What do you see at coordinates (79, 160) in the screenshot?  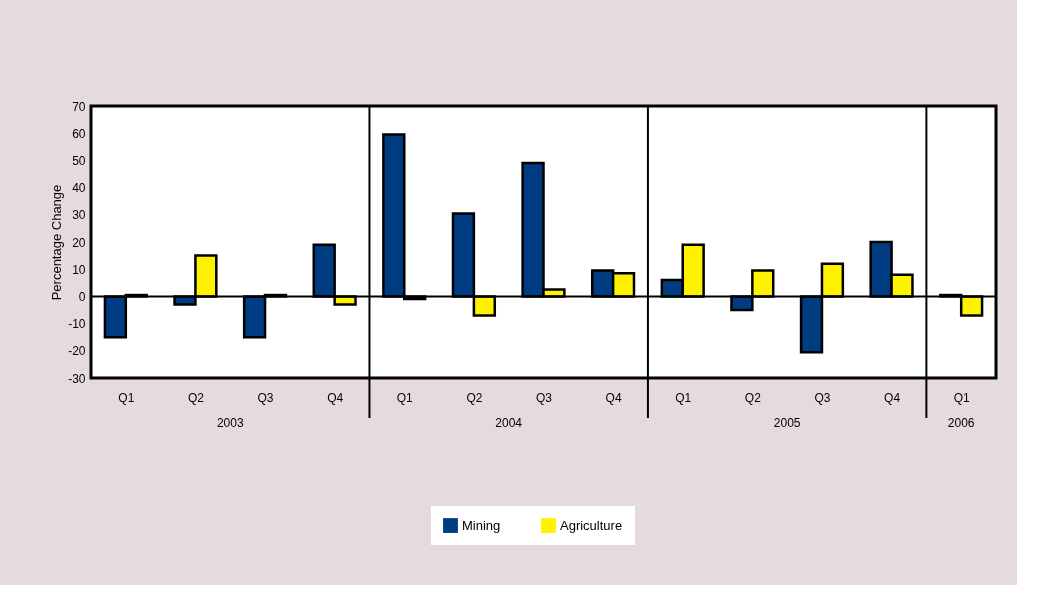 I see `y-tick-label: 50` at bounding box center [79, 160].